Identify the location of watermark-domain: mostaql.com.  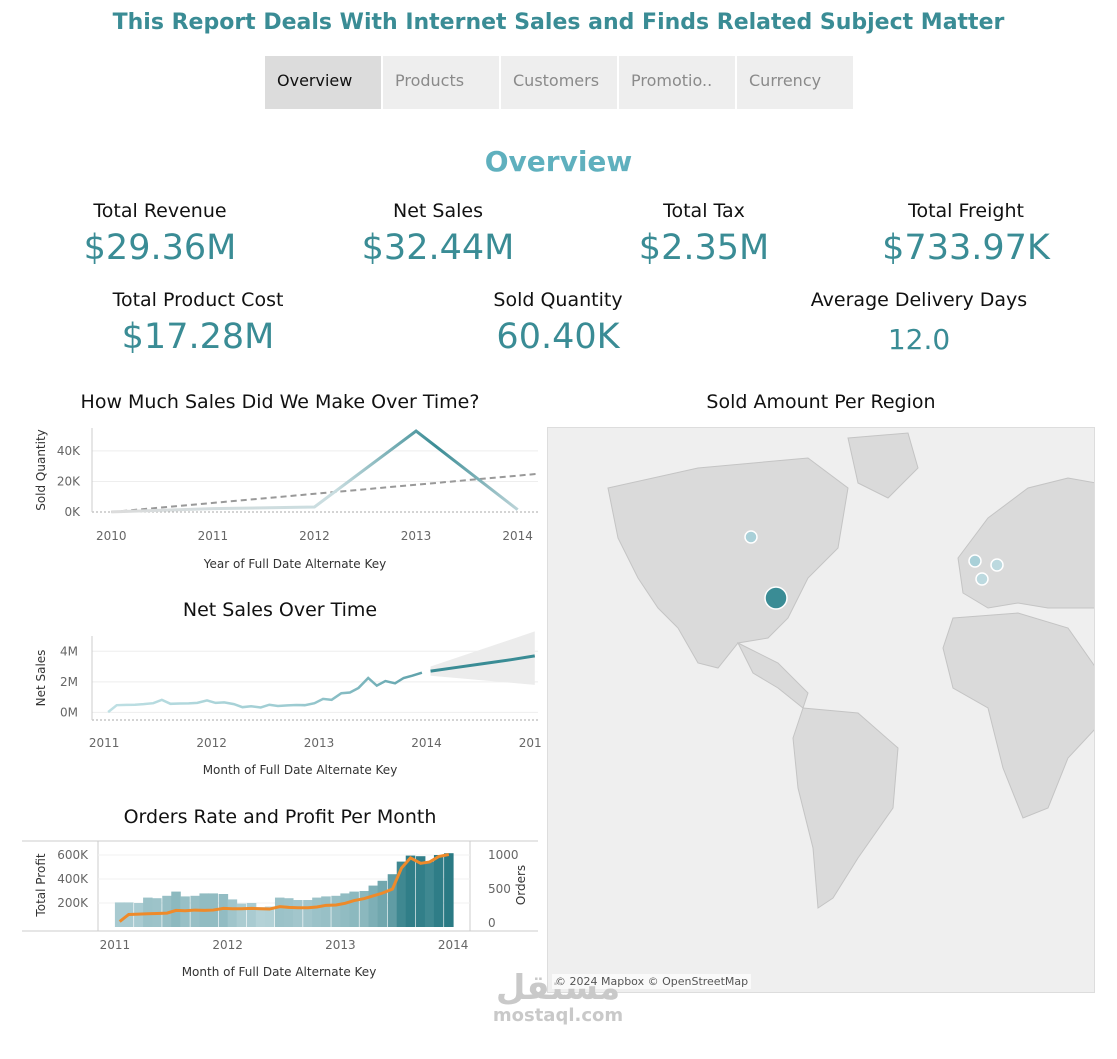
(558, 1015).